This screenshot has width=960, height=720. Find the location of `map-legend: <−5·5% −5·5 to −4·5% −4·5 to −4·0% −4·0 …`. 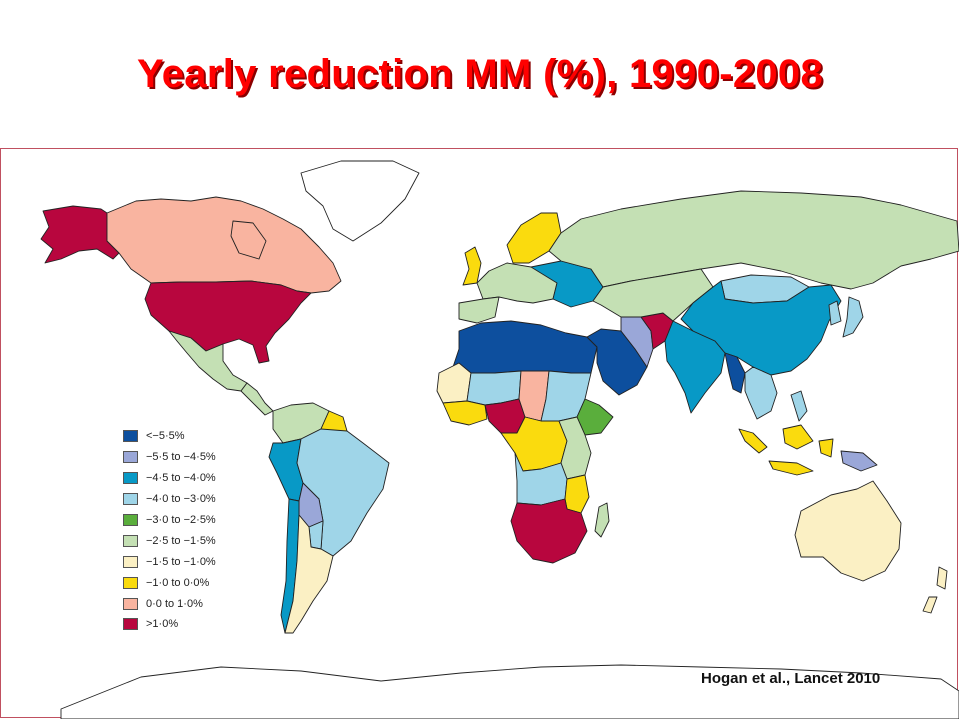

map-legend: <−5·5% −5·5 to −4·5% −4·5 to −4·0% −4·0 … is located at coordinates (193, 530).